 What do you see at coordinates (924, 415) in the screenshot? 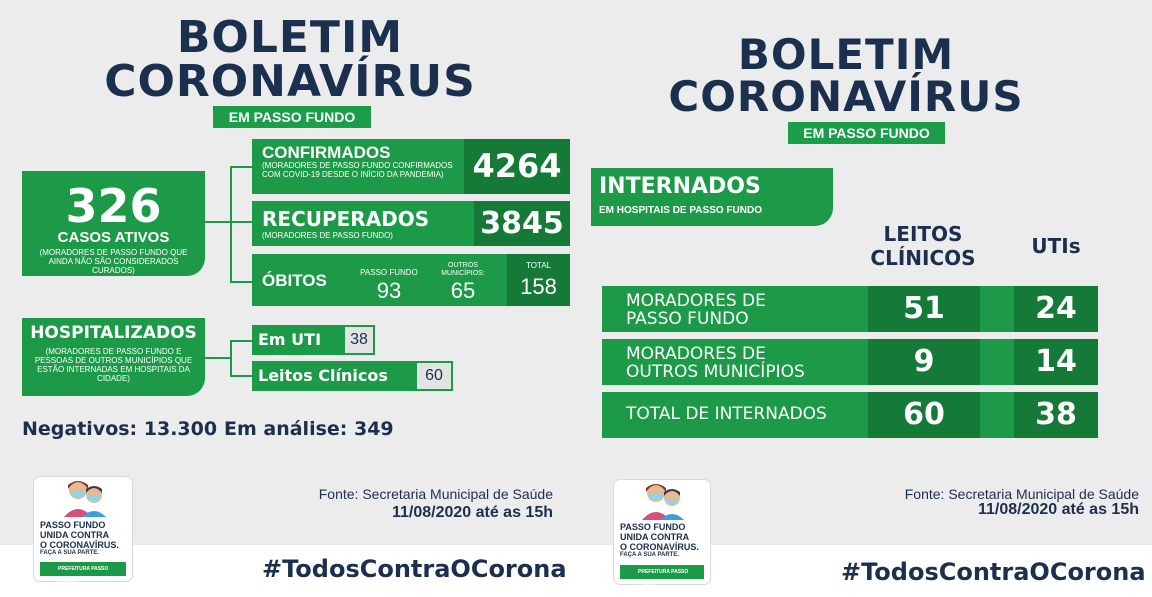
I see `row-beds-value: 60` at bounding box center [924, 415].